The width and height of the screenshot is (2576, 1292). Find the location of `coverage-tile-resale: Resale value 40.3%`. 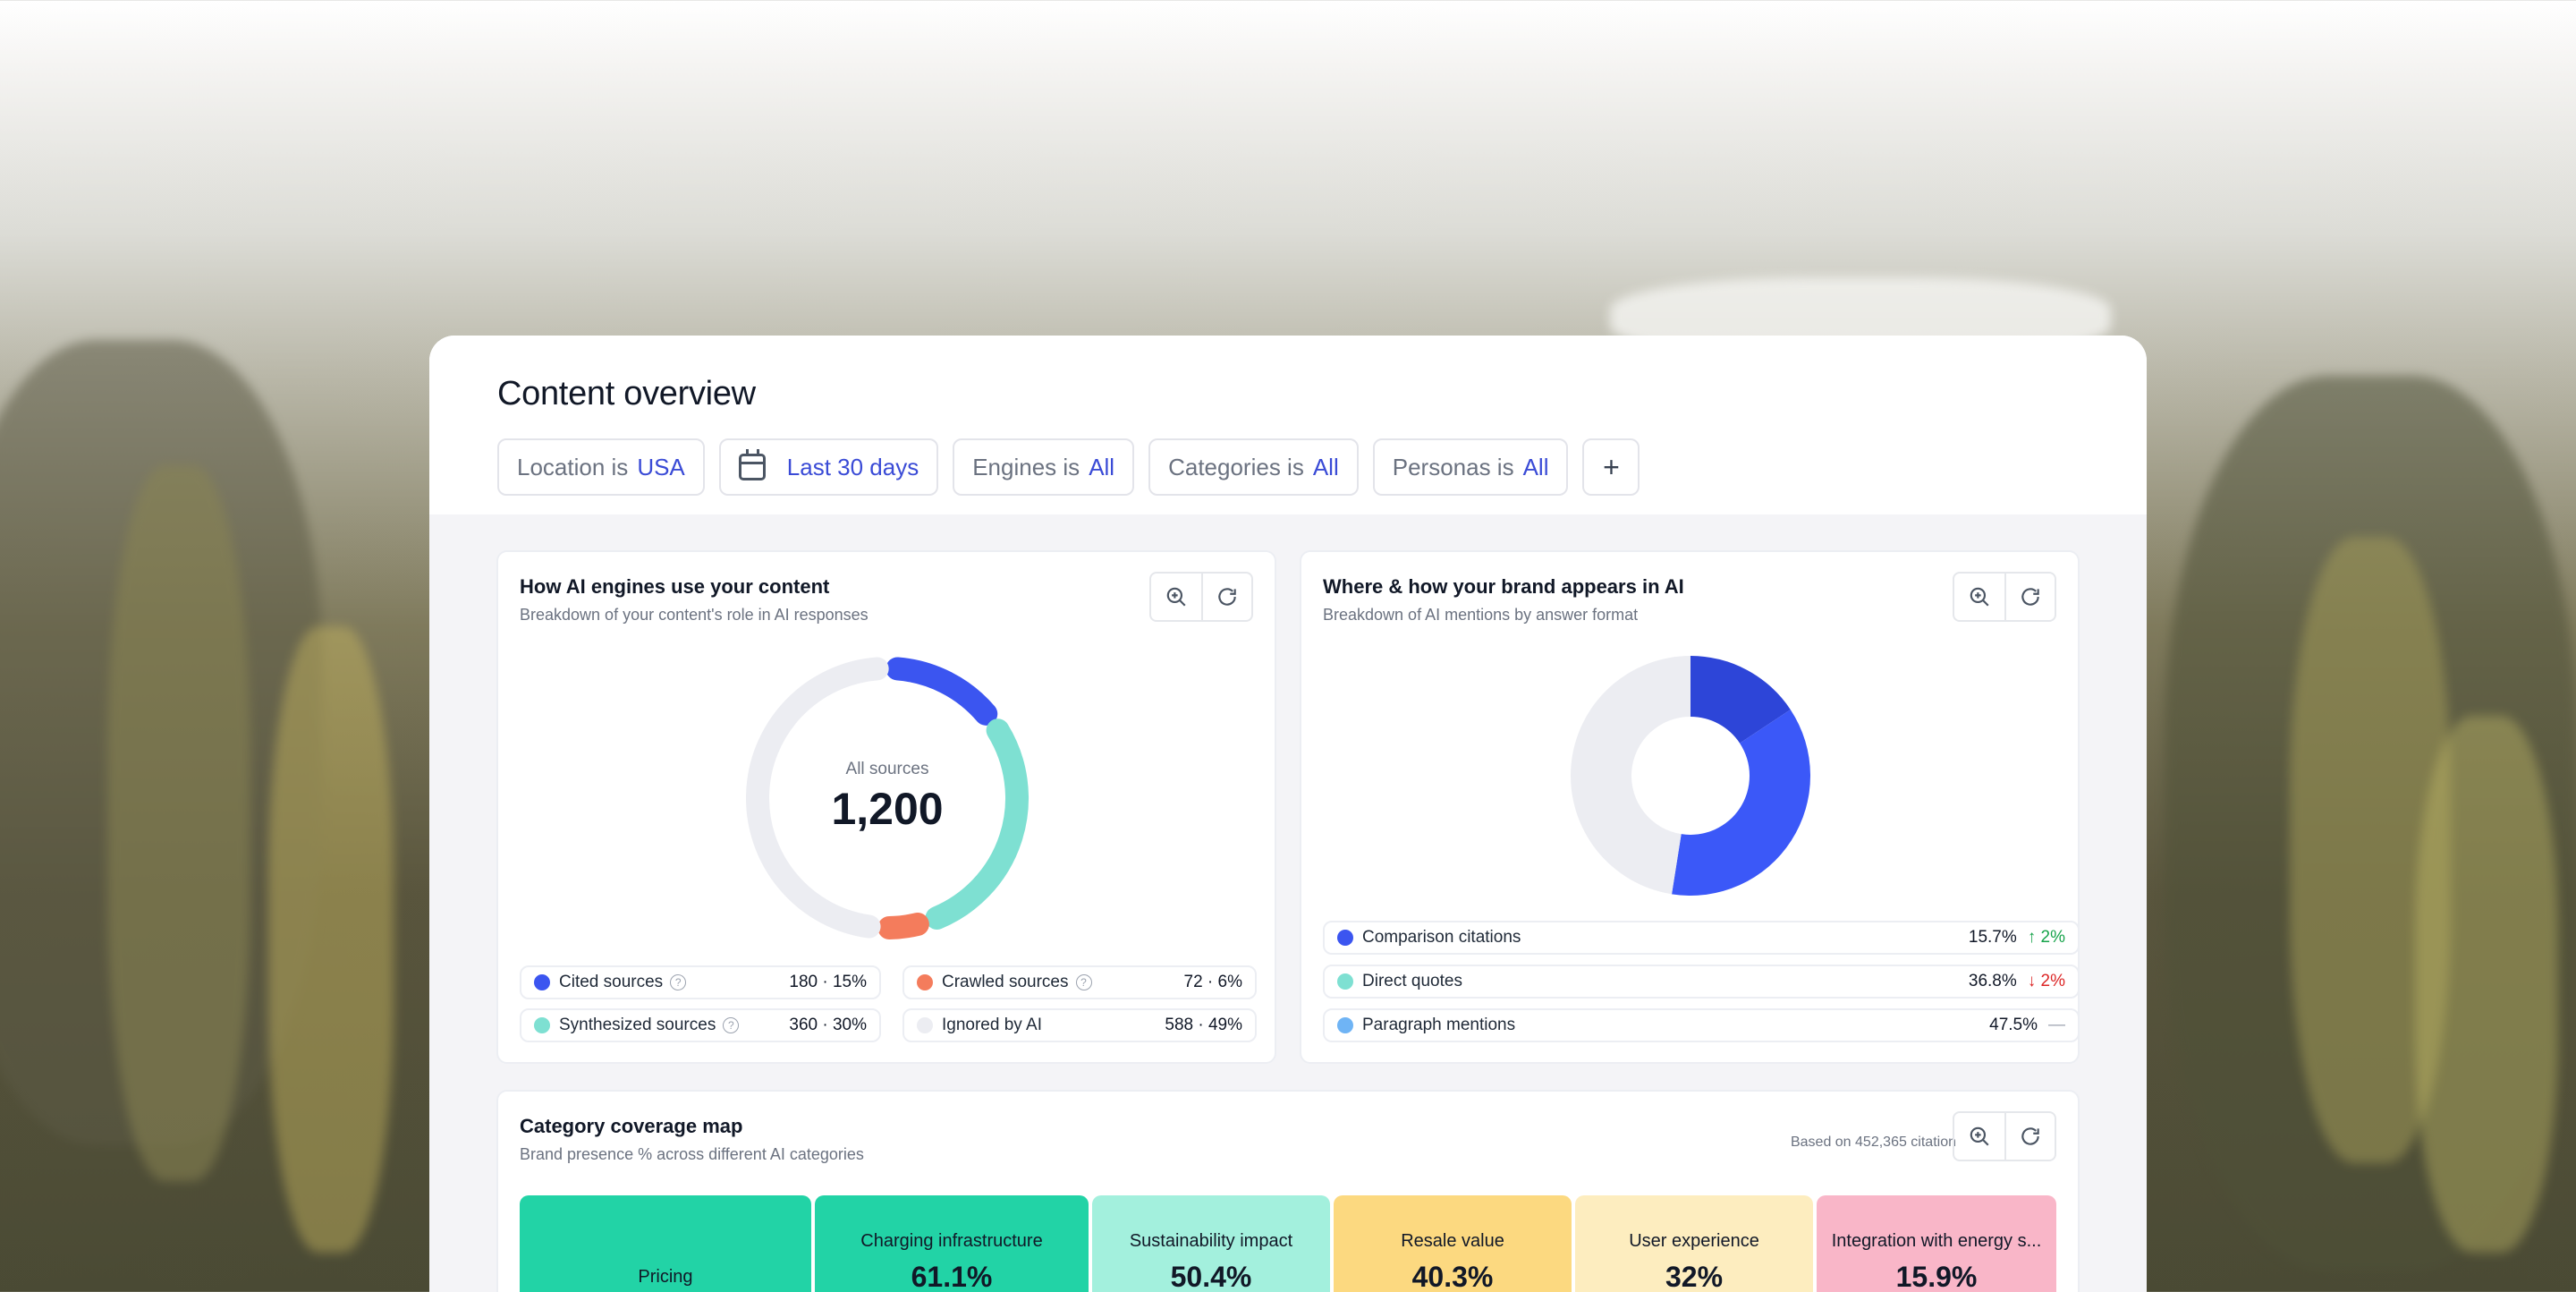

coverage-tile-resale: Resale value 40.3% is located at coordinates (1453, 1243).